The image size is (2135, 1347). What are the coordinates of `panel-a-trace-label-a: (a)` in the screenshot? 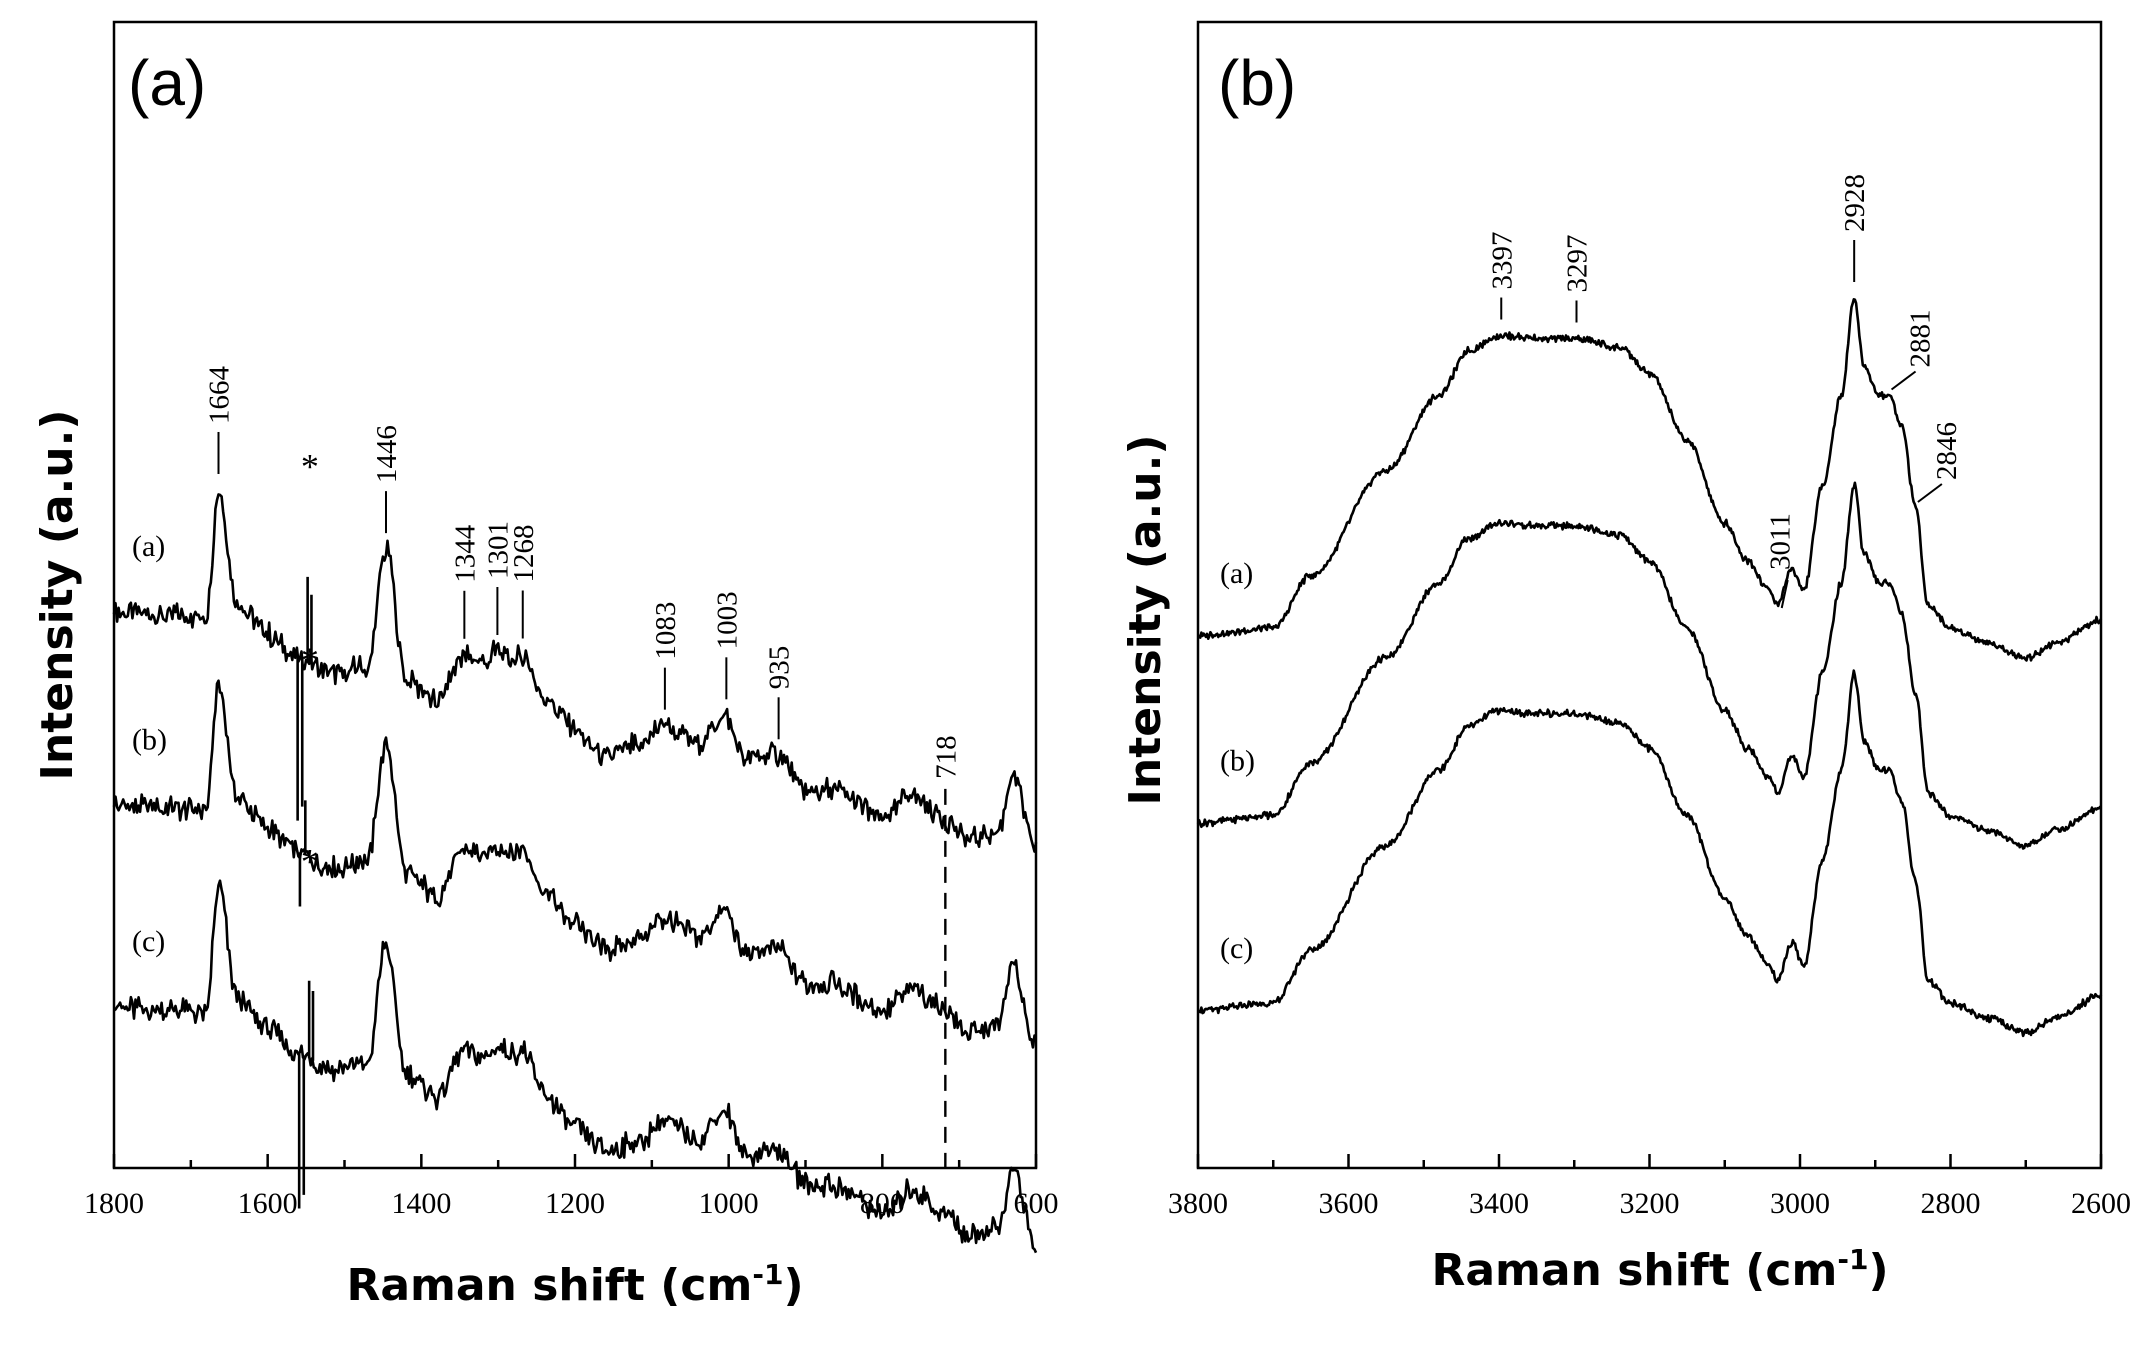 It's located at (148, 546).